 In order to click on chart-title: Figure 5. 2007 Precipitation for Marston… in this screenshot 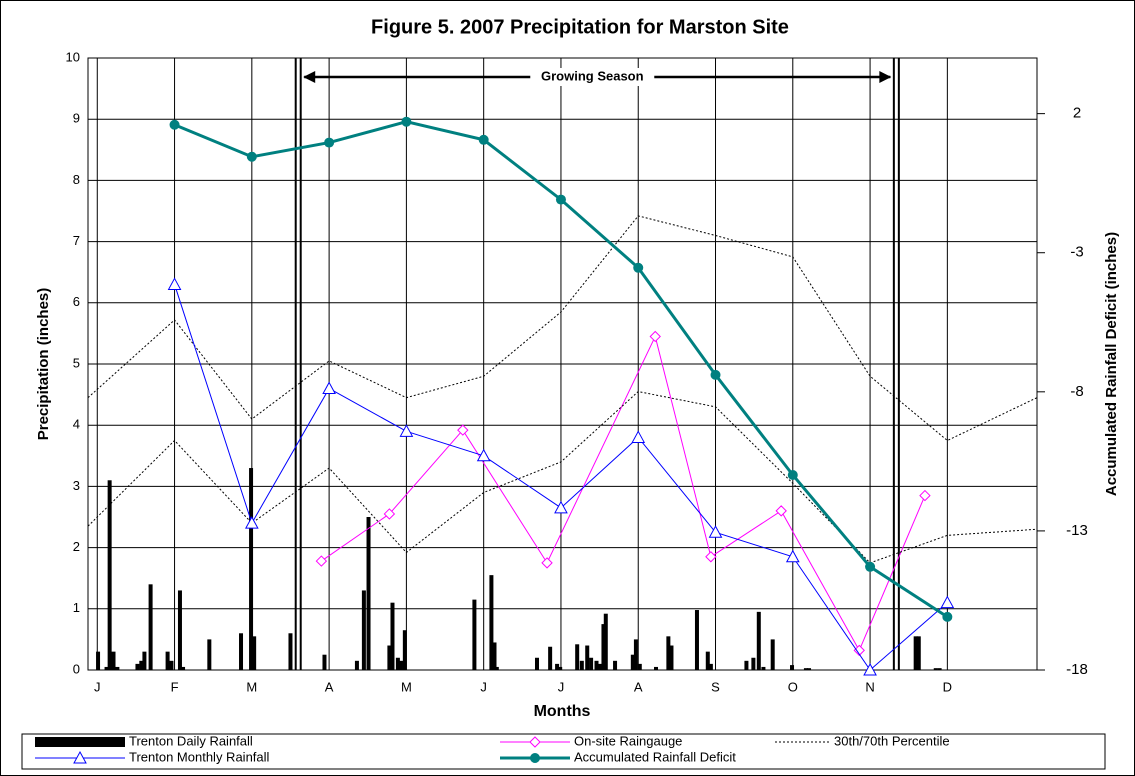, I will do `click(580, 27)`.